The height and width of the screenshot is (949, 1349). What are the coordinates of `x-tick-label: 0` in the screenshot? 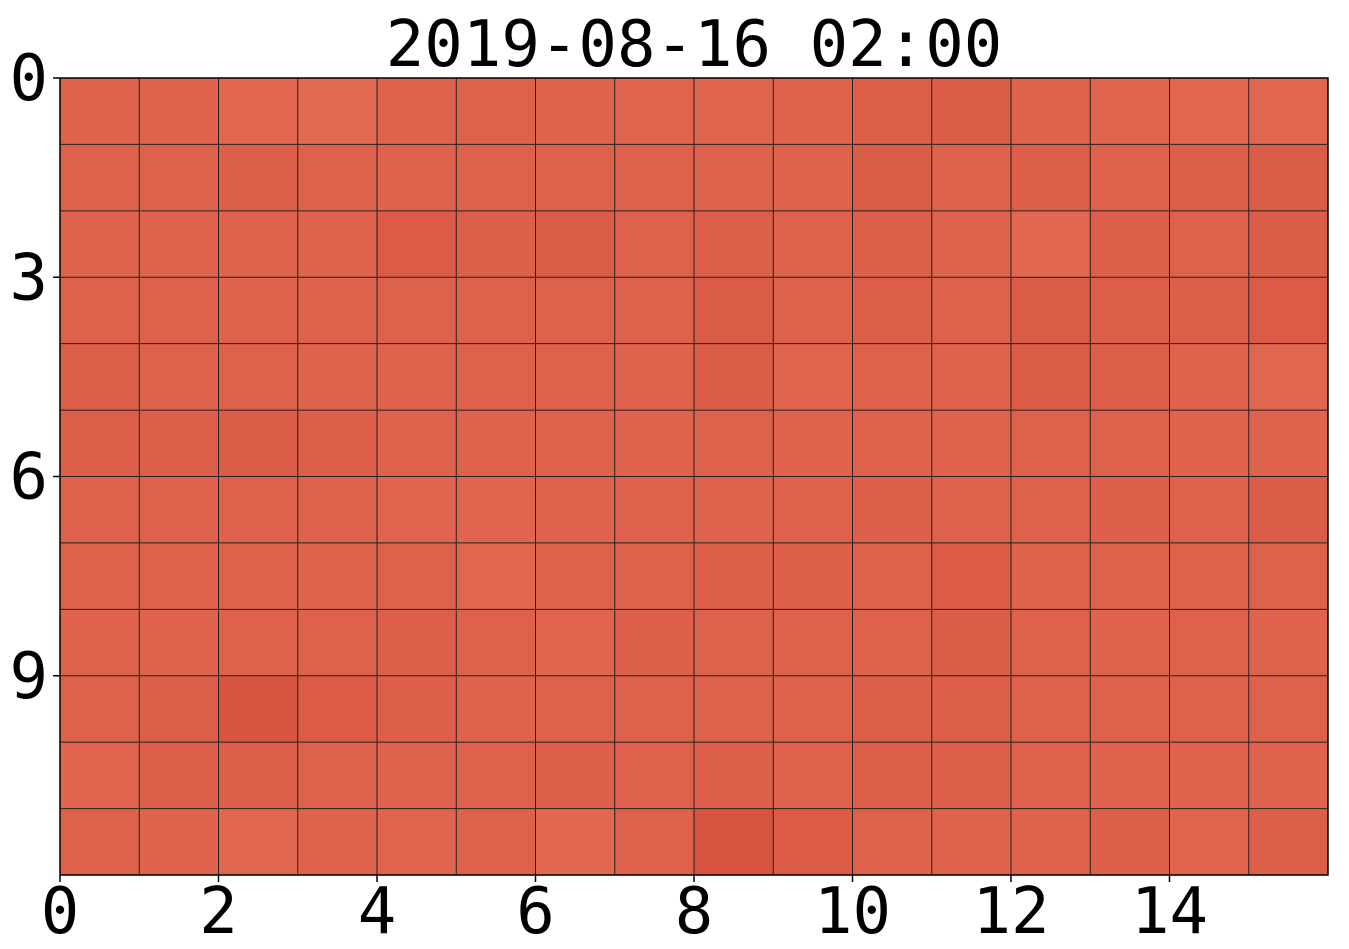 It's located at (60, 912).